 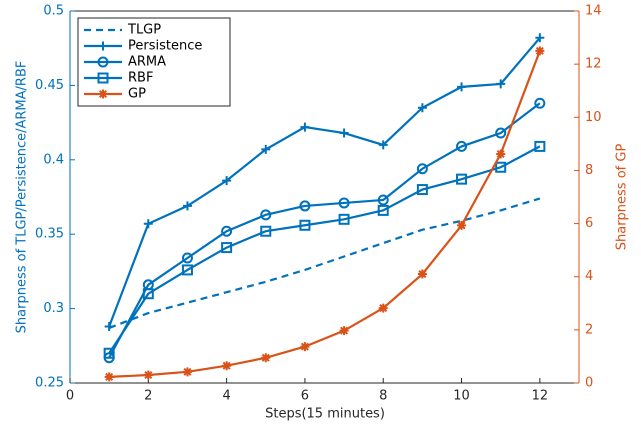 What do you see at coordinates (49, 383) in the screenshot?
I see `y-tick-label: 0.25` at bounding box center [49, 383].